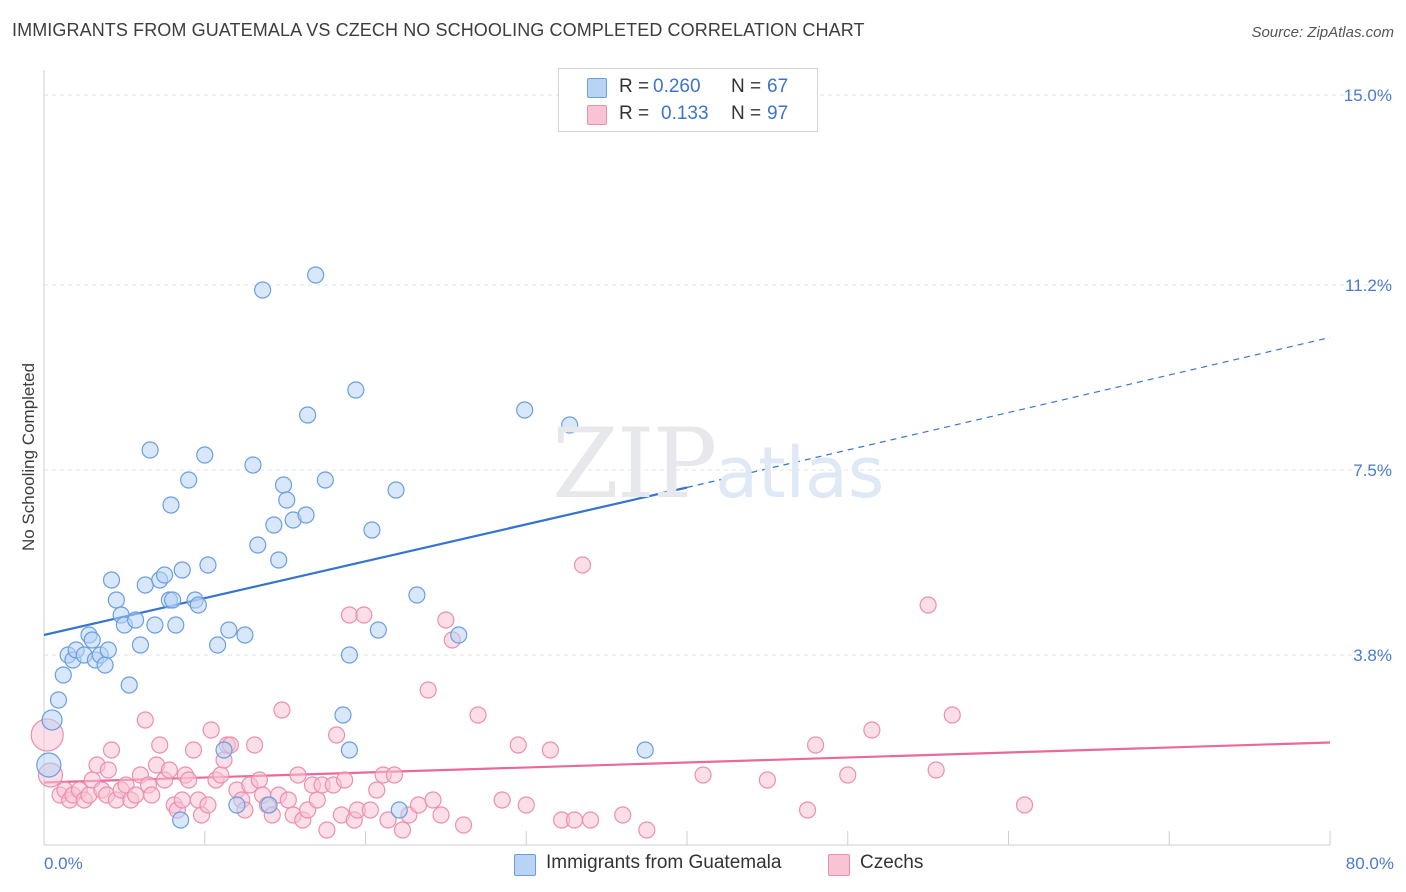 This screenshot has height=892, width=1406. I want to click on guatemala-trend-line, so click(365, 561).